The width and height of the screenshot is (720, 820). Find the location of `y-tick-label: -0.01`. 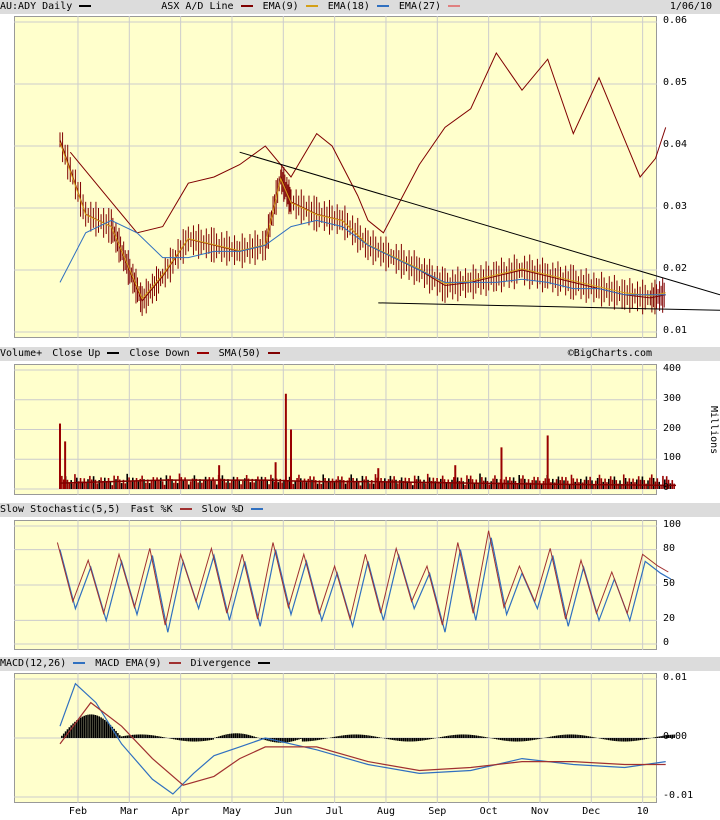

y-tick-label: -0.01 is located at coordinates (678, 795).